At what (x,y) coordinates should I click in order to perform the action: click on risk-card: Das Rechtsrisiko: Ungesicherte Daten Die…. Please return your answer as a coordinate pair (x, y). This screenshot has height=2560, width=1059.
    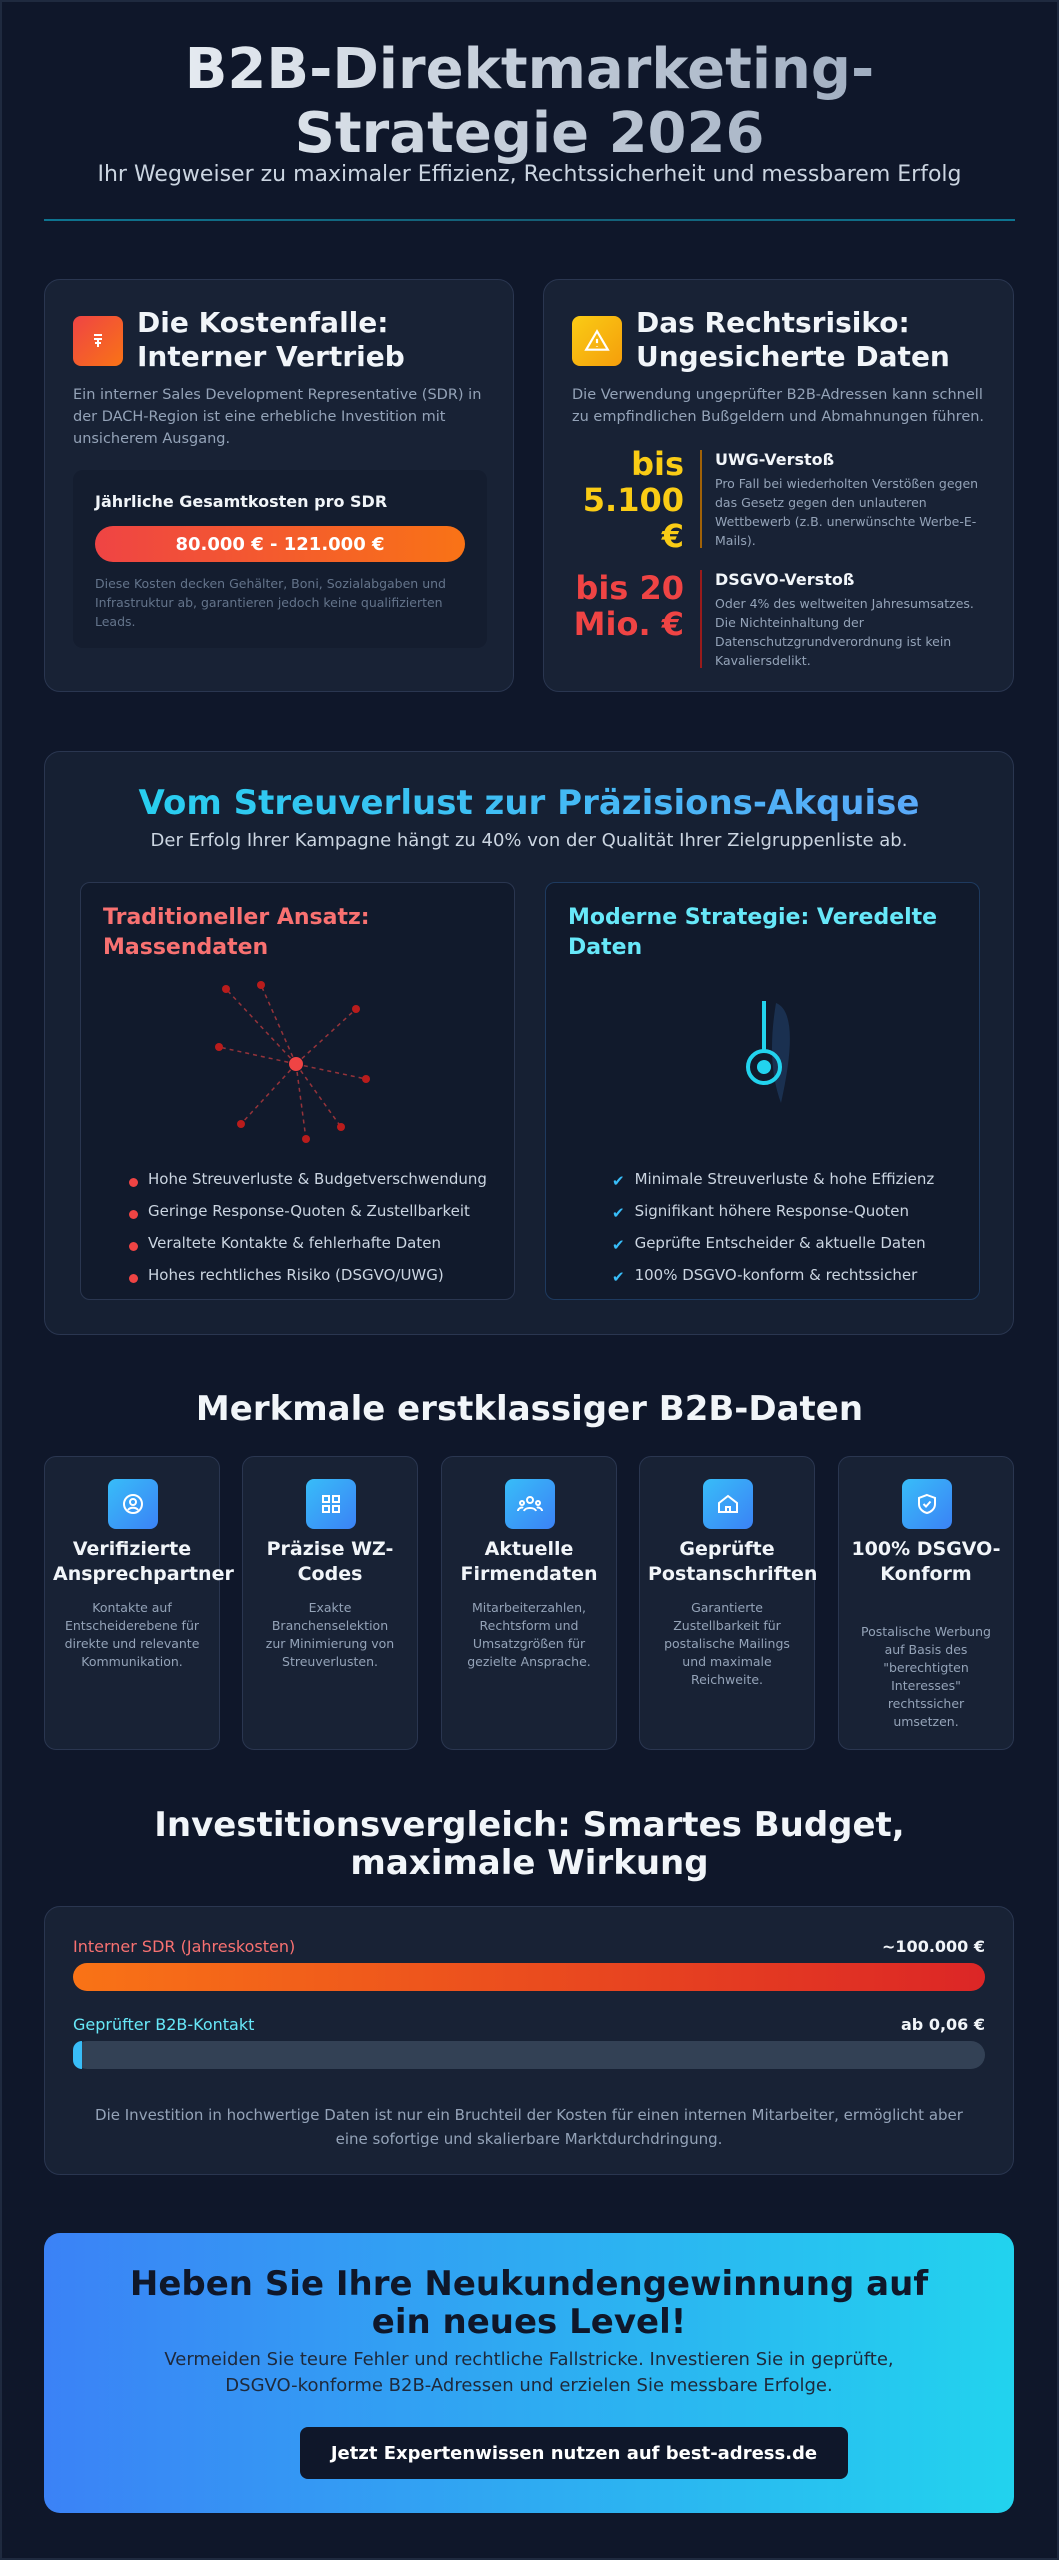
    Looking at the image, I should click on (778, 485).